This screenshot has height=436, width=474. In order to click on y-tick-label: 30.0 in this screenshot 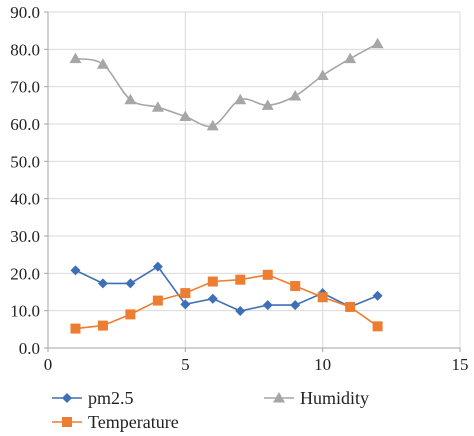, I will do `click(25, 236)`.